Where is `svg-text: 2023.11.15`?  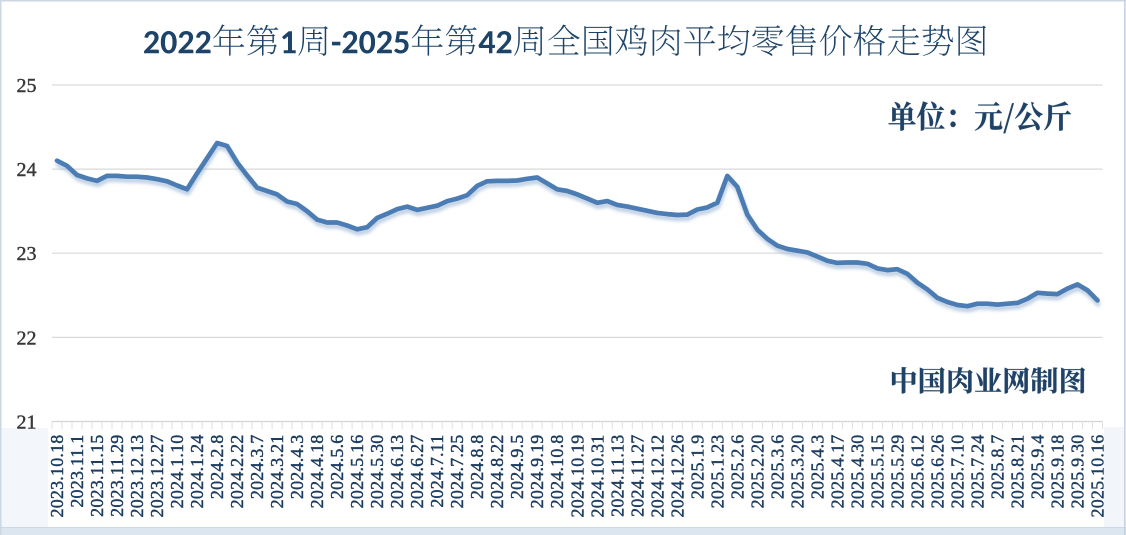
svg-text: 2023.11.15 is located at coordinates (97, 476).